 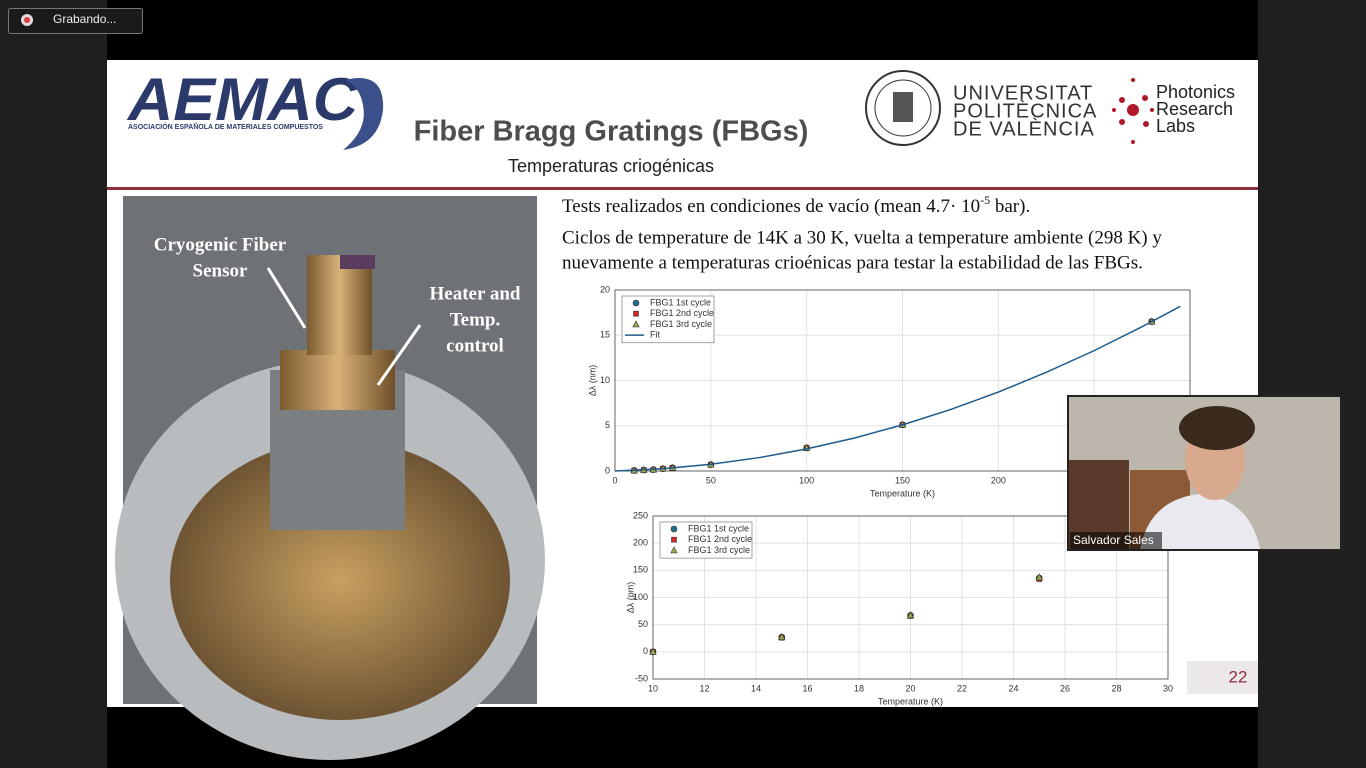 I want to click on y-tick-label: 250, so click(x=640, y=515).